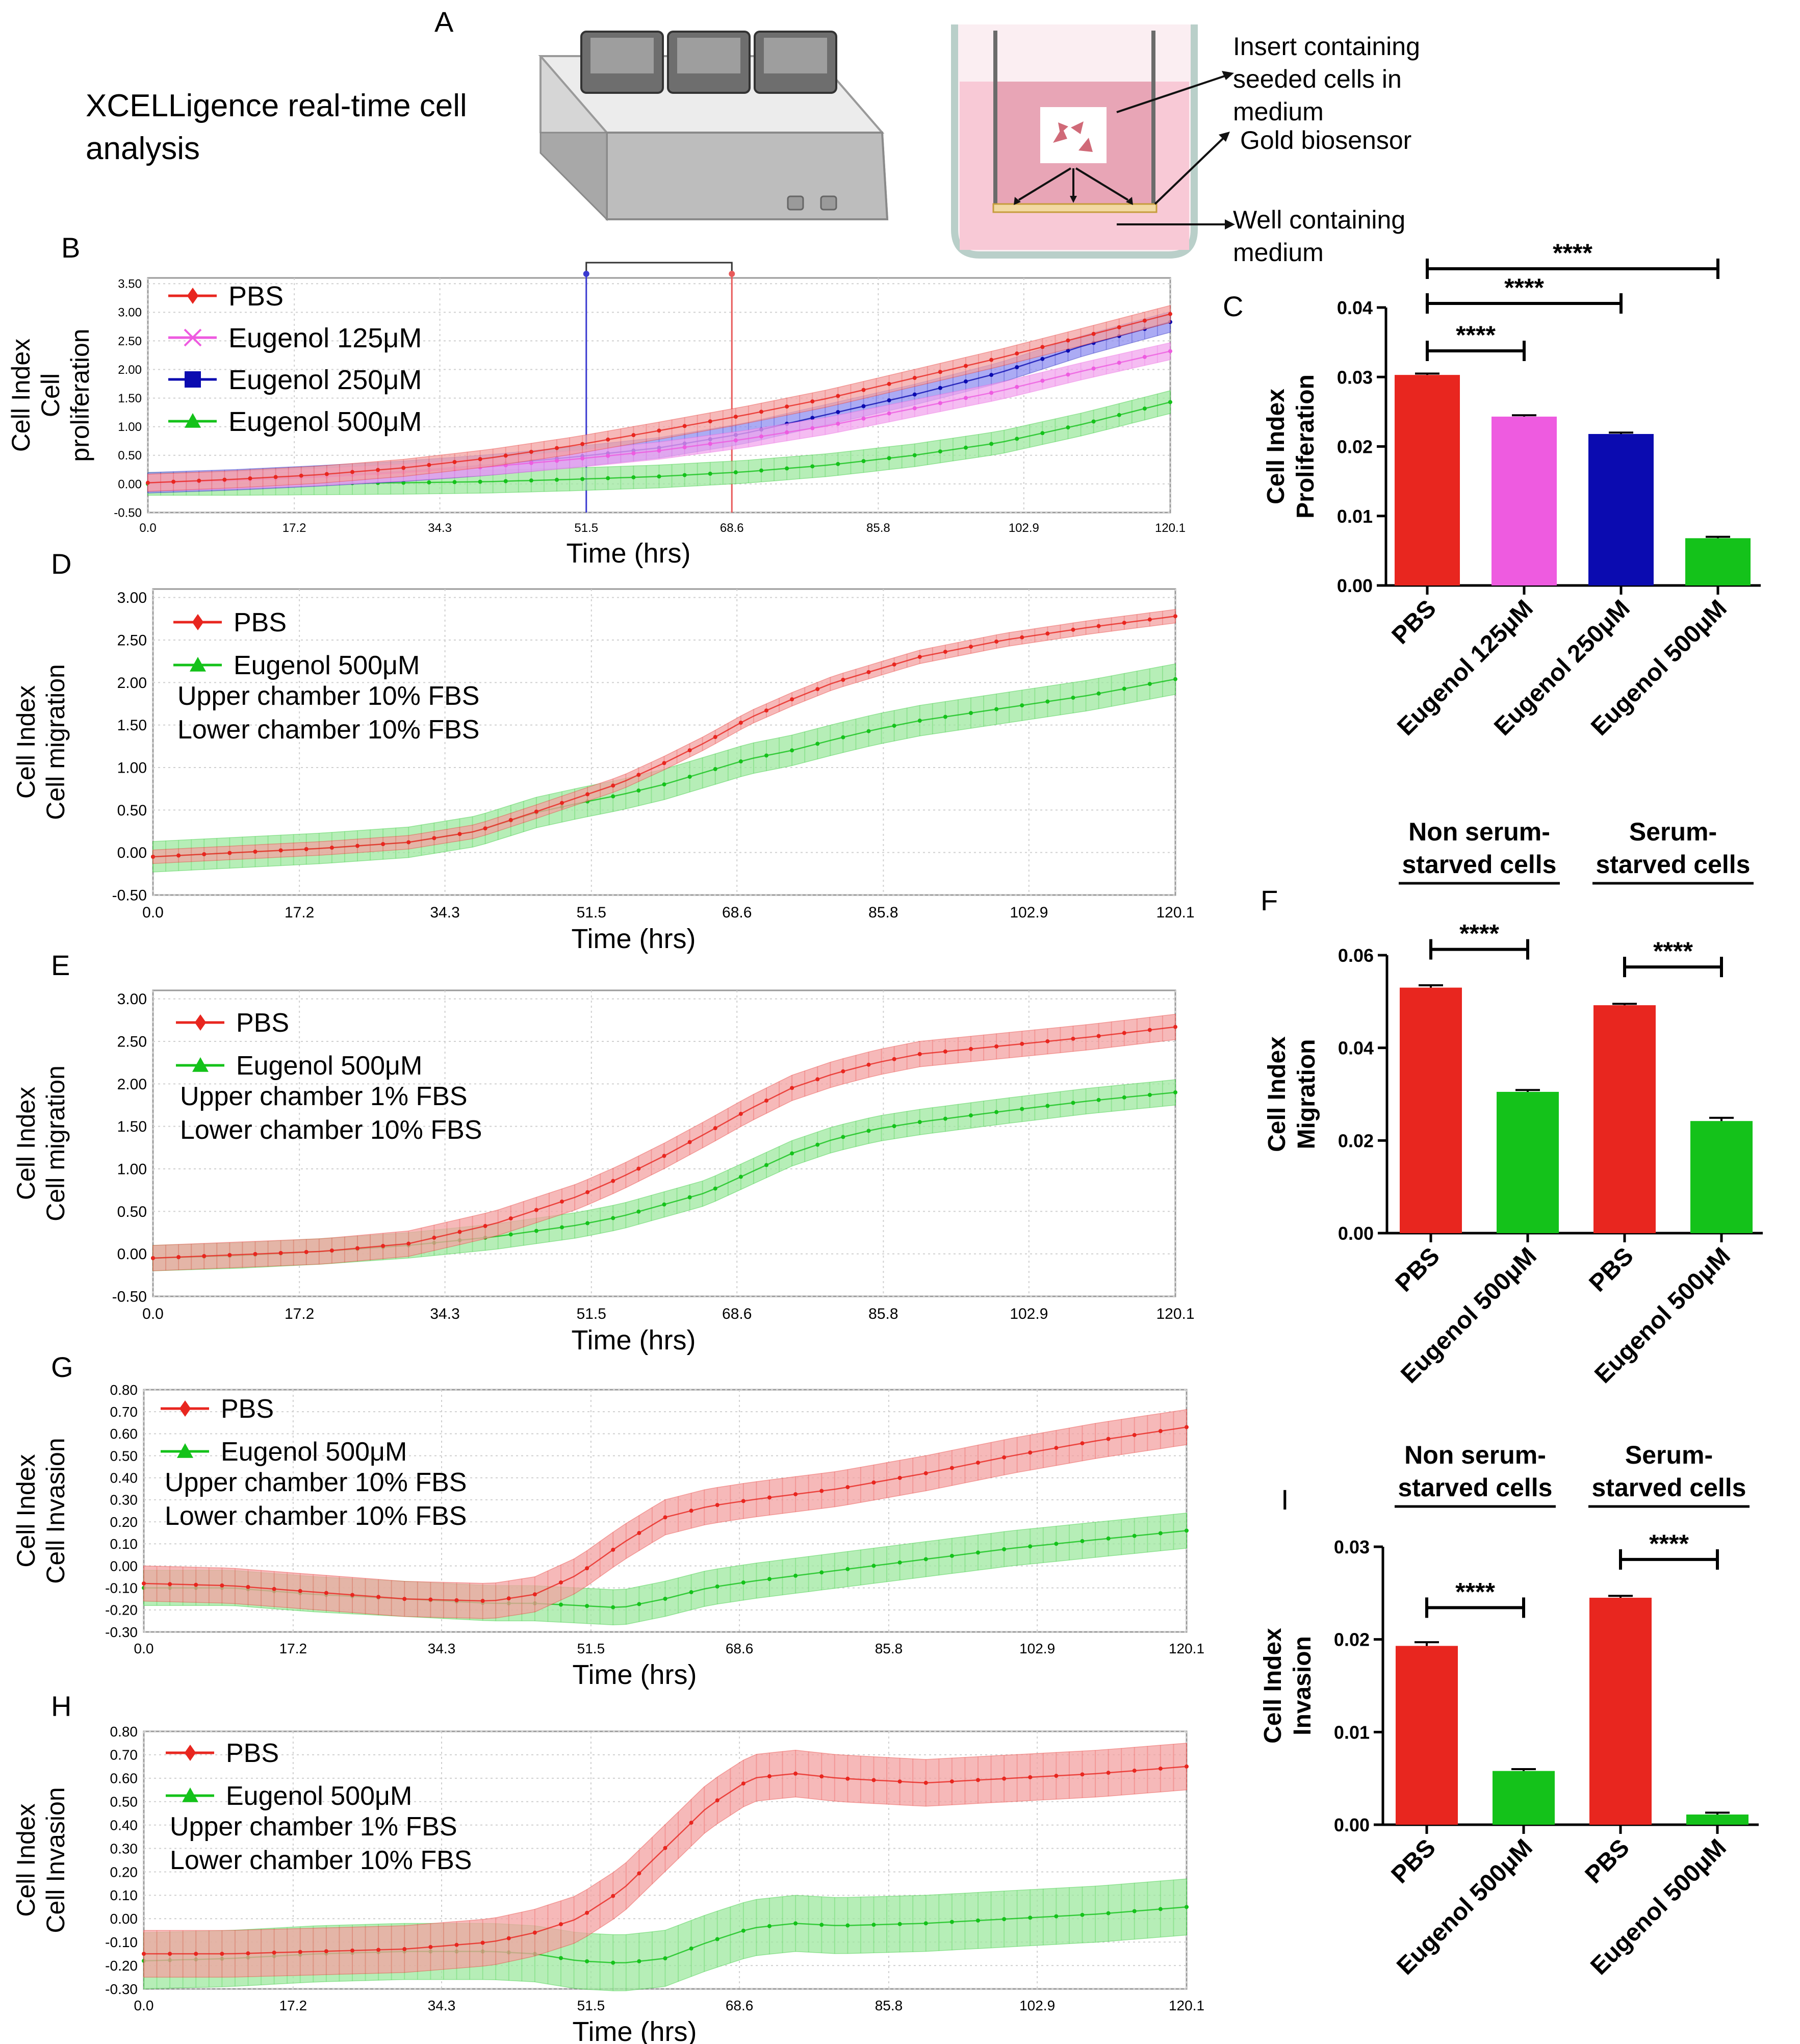 This screenshot has width=1800, height=2044. What do you see at coordinates (190, 1794) in the screenshot?
I see `marker-triangle` at bounding box center [190, 1794].